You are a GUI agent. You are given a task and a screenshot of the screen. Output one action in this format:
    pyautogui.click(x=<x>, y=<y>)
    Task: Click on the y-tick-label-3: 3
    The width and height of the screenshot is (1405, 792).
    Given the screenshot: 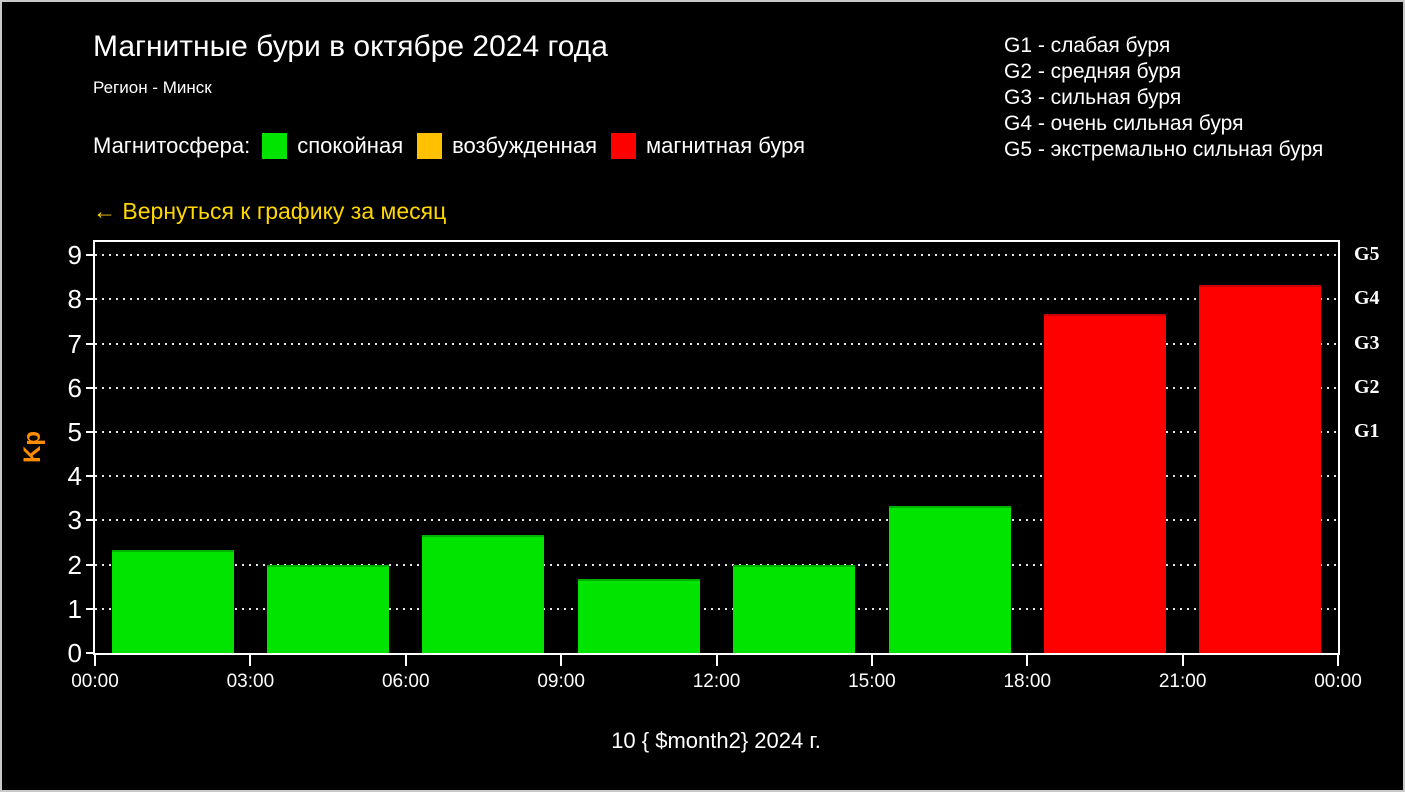 What is the action you would take?
    pyautogui.click(x=74, y=520)
    